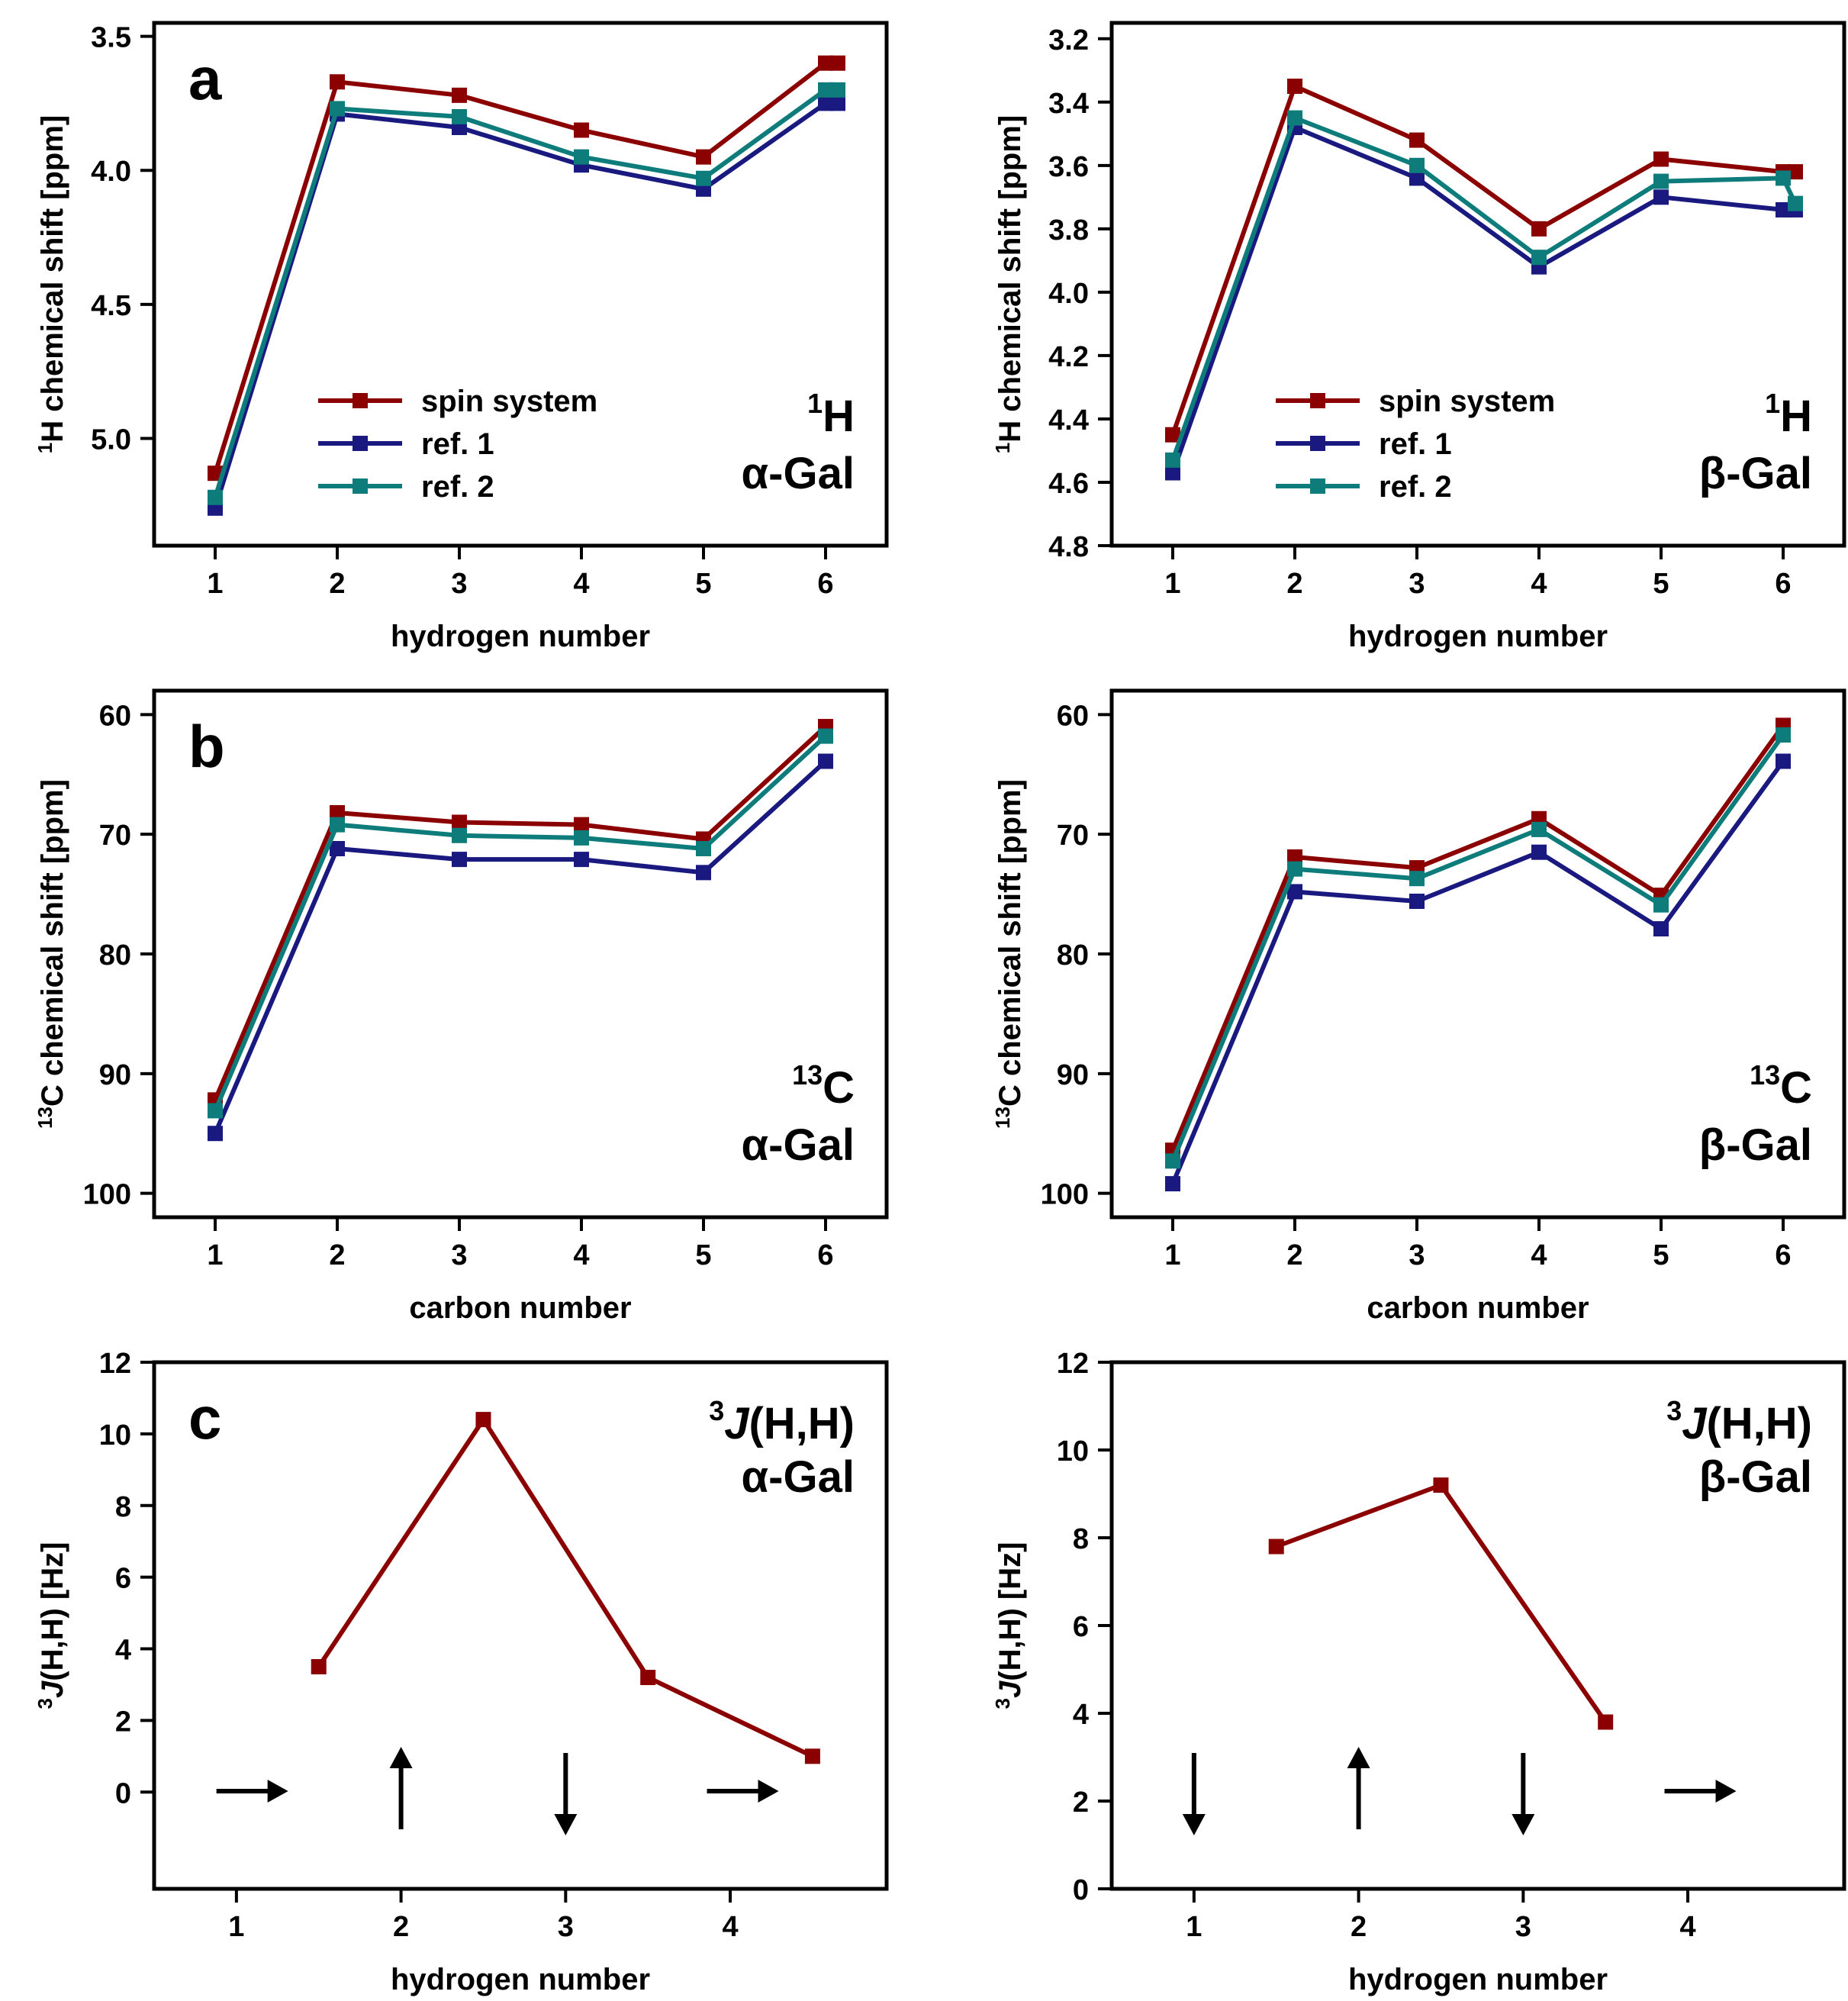 This screenshot has width=1848, height=2001. What do you see at coordinates (1073, 1075) in the screenshot?
I see `y-tick-label: 90` at bounding box center [1073, 1075].